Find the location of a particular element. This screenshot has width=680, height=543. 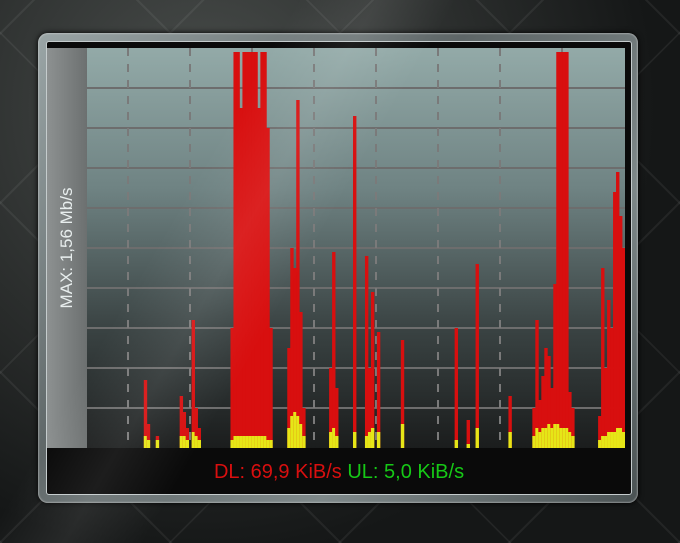

speed-status-bar: DL: 69,9 KiB/s UL: 5,0 KiB/s is located at coordinates (339, 472).